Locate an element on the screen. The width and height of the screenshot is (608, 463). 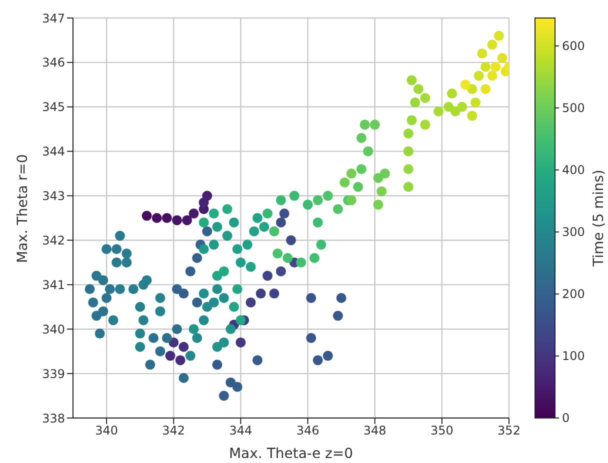
color-bar-label: 400 is located at coordinates (573, 169).